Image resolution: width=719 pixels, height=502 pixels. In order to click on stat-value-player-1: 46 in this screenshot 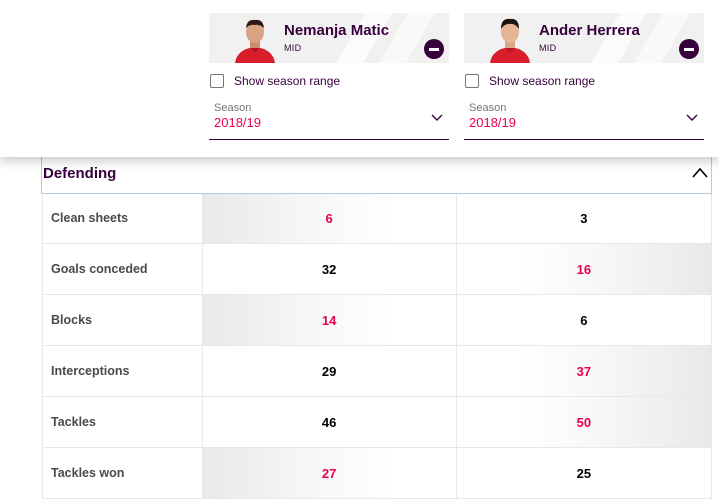, I will do `click(330, 422)`.